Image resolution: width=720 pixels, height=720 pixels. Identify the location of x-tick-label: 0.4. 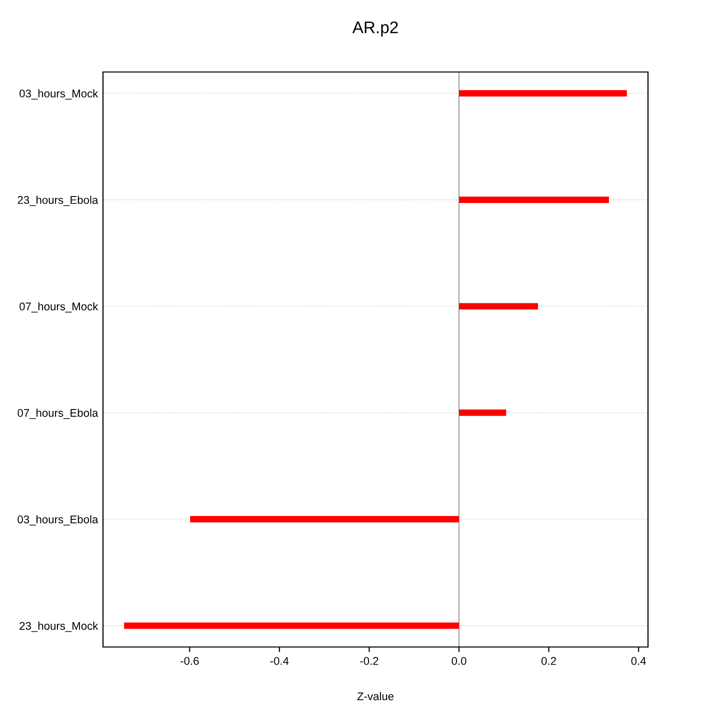
(638, 661).